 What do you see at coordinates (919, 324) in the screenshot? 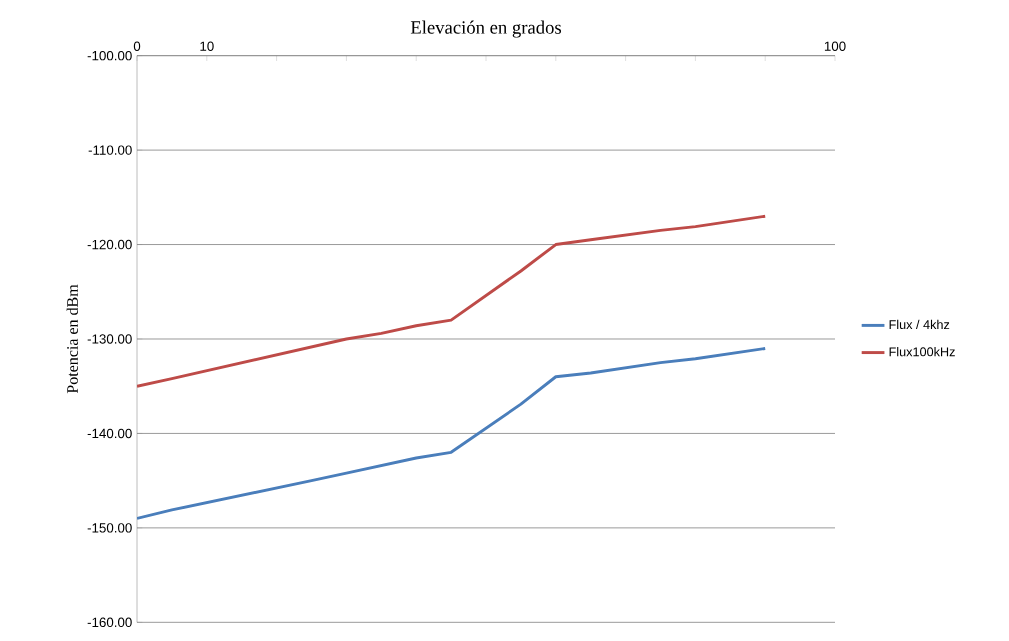
I see `legend-label: Flux / 4khz` at bounding box center [919, 324].